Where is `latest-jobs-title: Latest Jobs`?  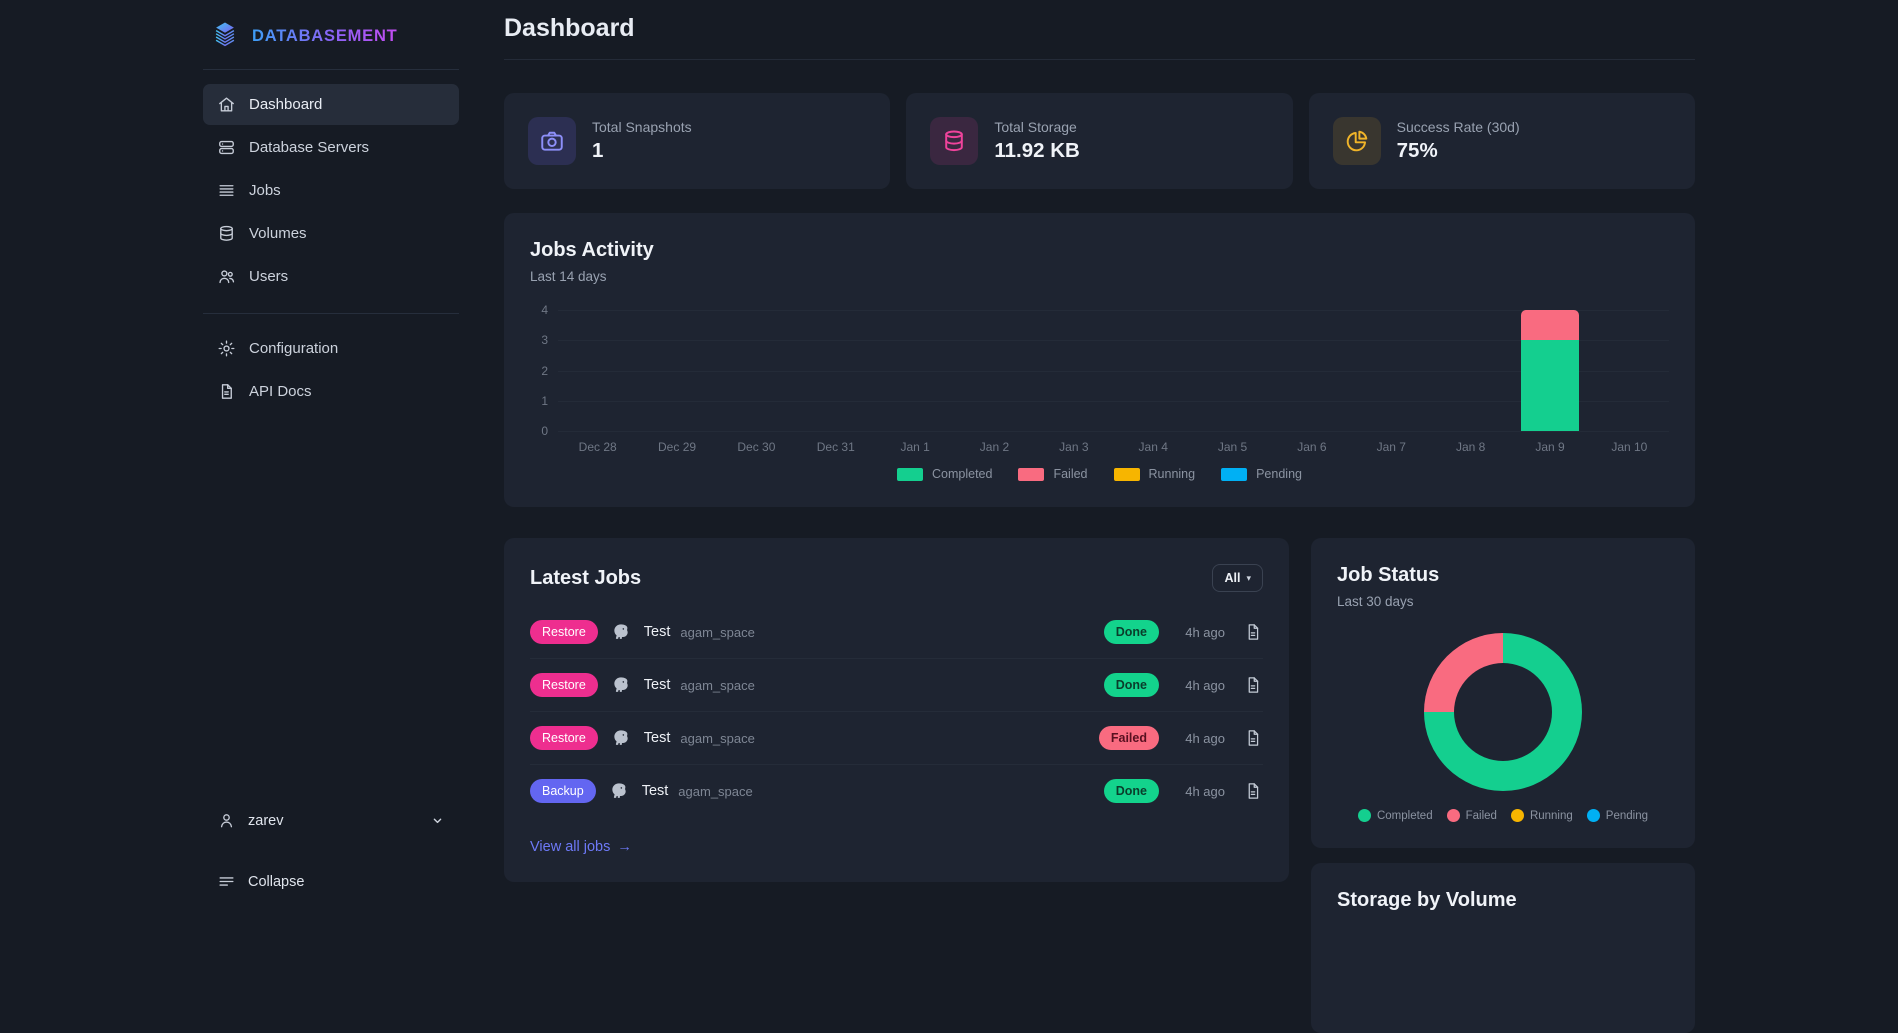
latest-jobs-title: Latest Jobs is located at coordinates (586, 577).